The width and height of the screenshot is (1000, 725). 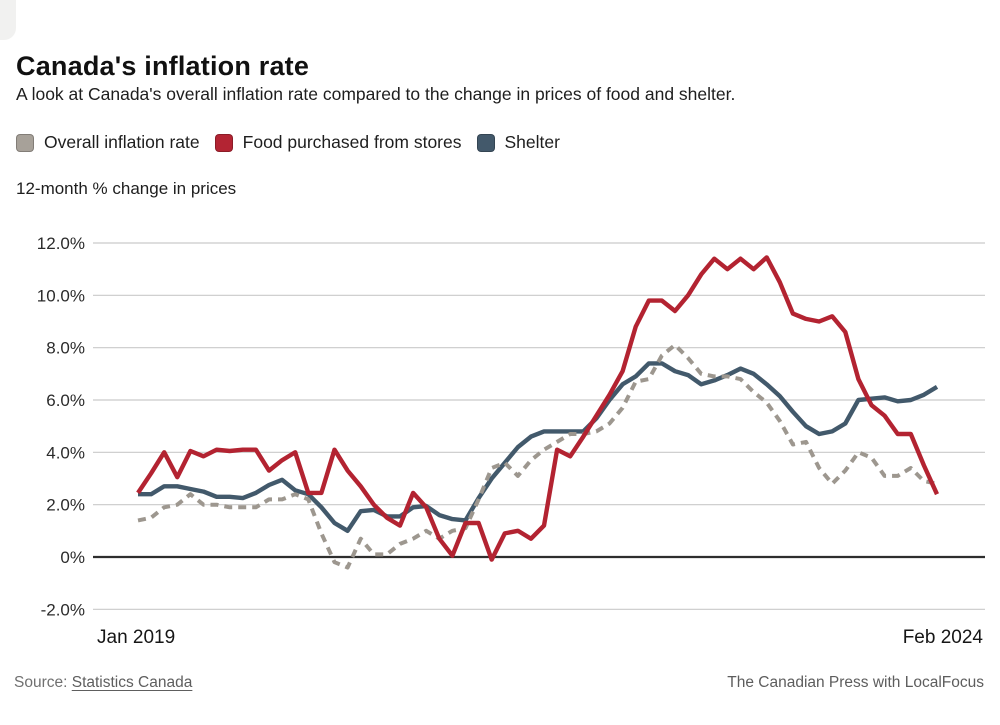 I want to click on y-axis-unit-note: 12-month % change in prices, so click(x=126, y=188).